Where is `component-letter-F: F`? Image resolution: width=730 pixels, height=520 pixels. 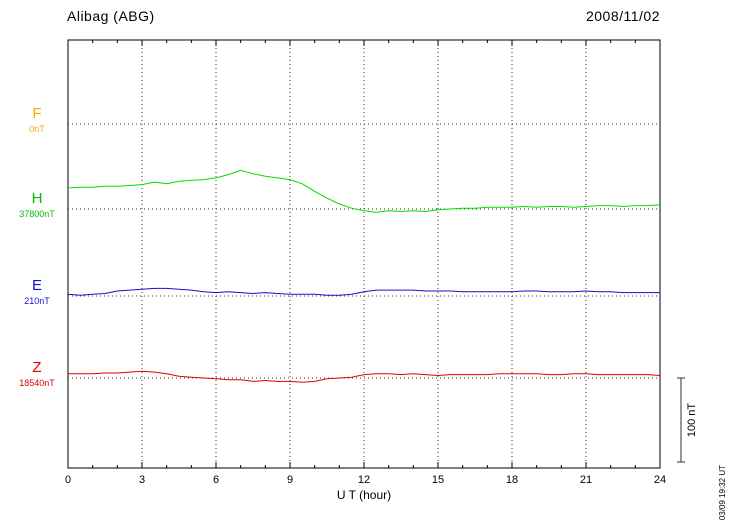
component-letter-F: F is located at coordinates (37, 113).